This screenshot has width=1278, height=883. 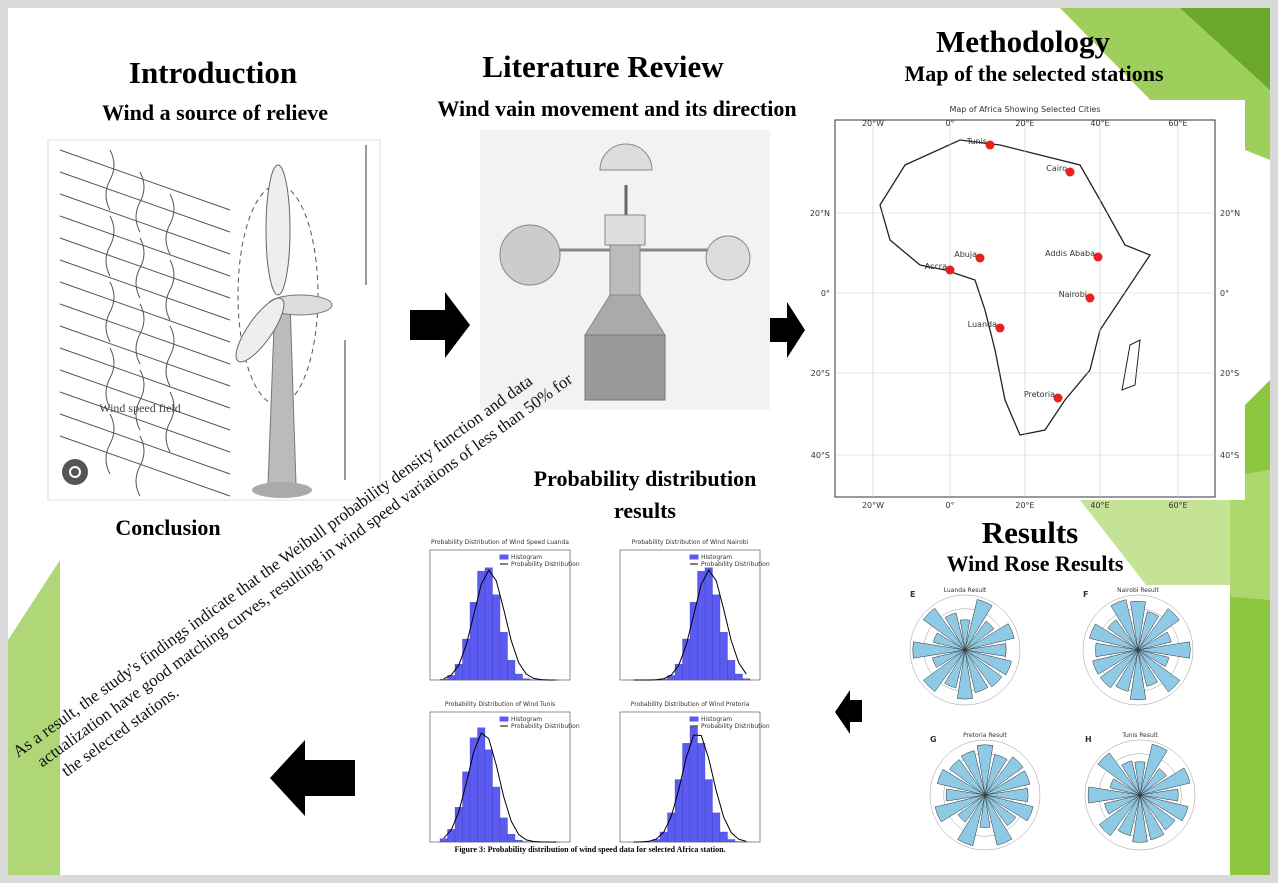 I want to click on axis-label: 40°E, so click(x=1099, y=123).